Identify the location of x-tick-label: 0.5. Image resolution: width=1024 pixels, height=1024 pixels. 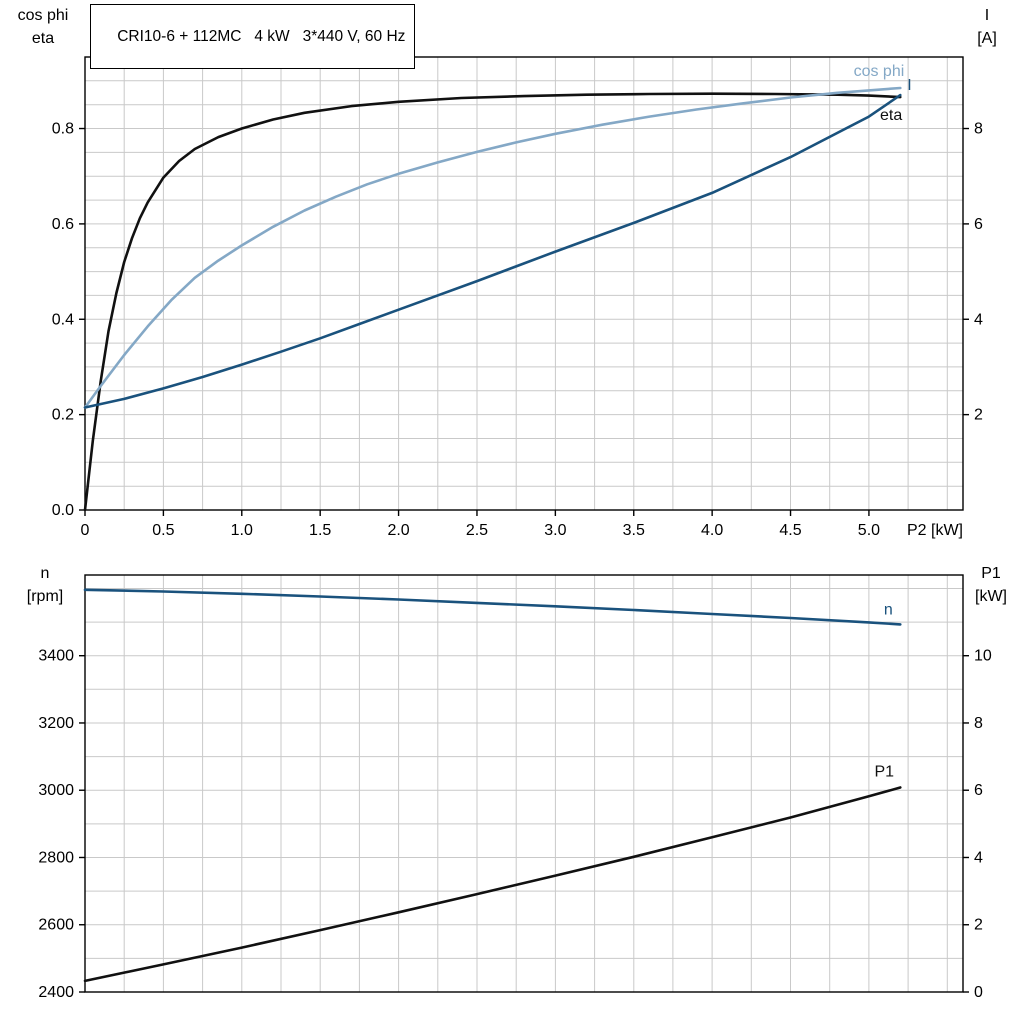
(163, 530).